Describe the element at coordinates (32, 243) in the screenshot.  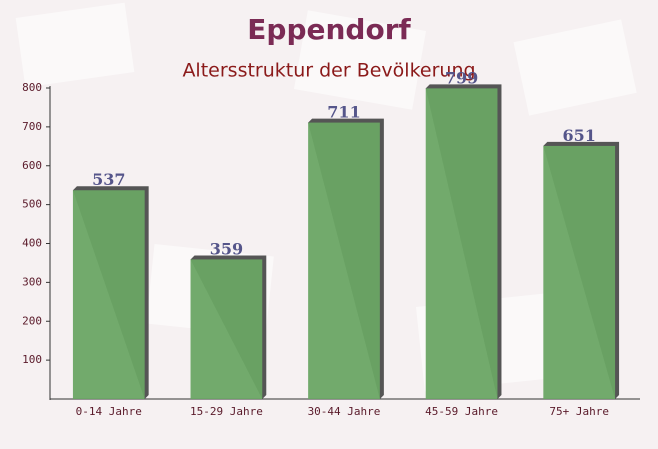
I see `y-tick-label: 400` at that location.